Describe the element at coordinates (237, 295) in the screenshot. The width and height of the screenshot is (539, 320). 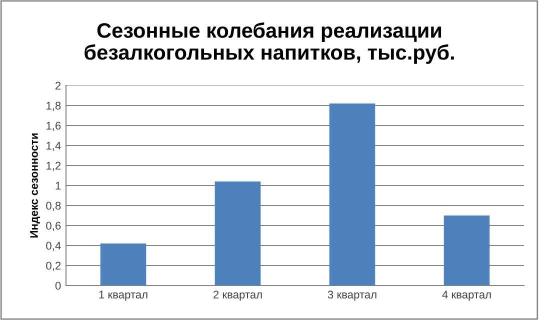
I see `x-tick-label: 2 квартал` at that location.